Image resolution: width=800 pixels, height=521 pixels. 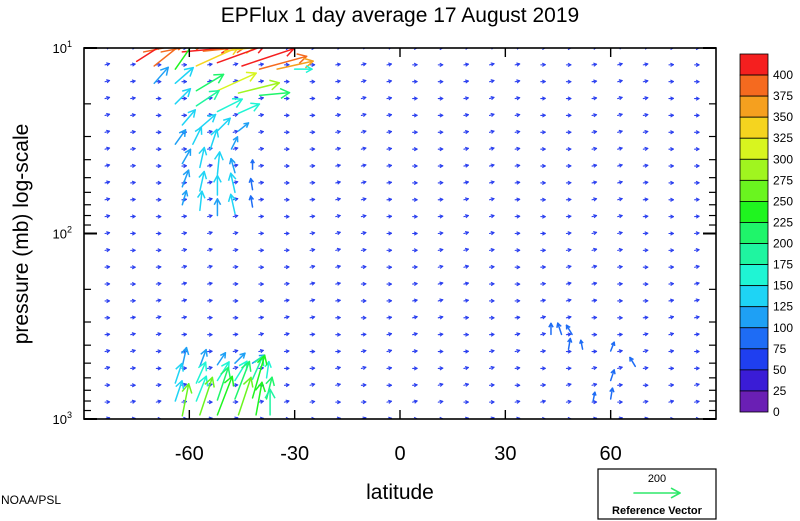 What do you see at coordinates (657, 494) in the screenshot?
I see `reference-vector-box: 200 Reference Vector` at bounding box center [657, 494].